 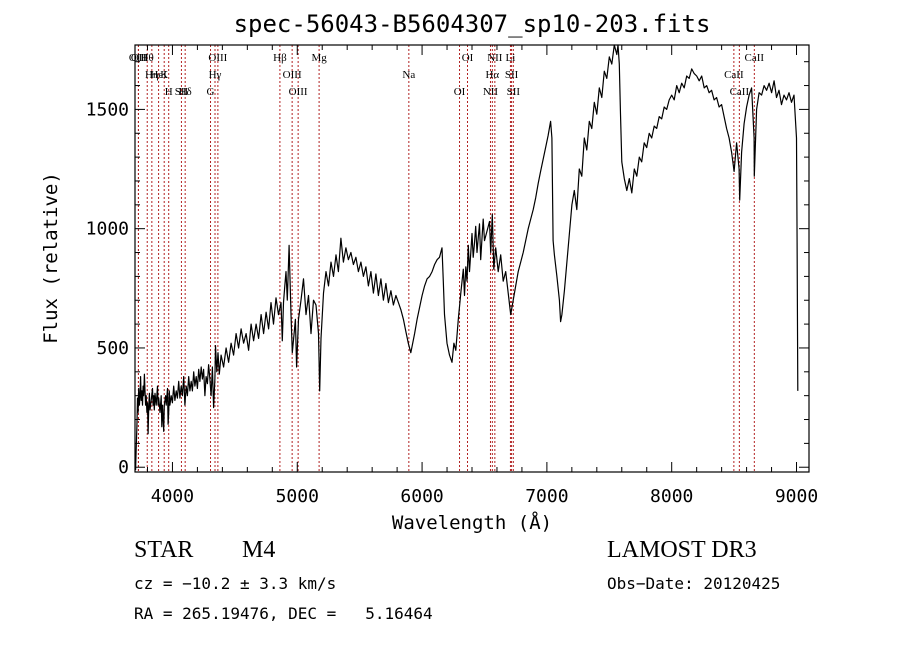 I want to click on marker-label-7: Hη, so click(x=152, y=75).